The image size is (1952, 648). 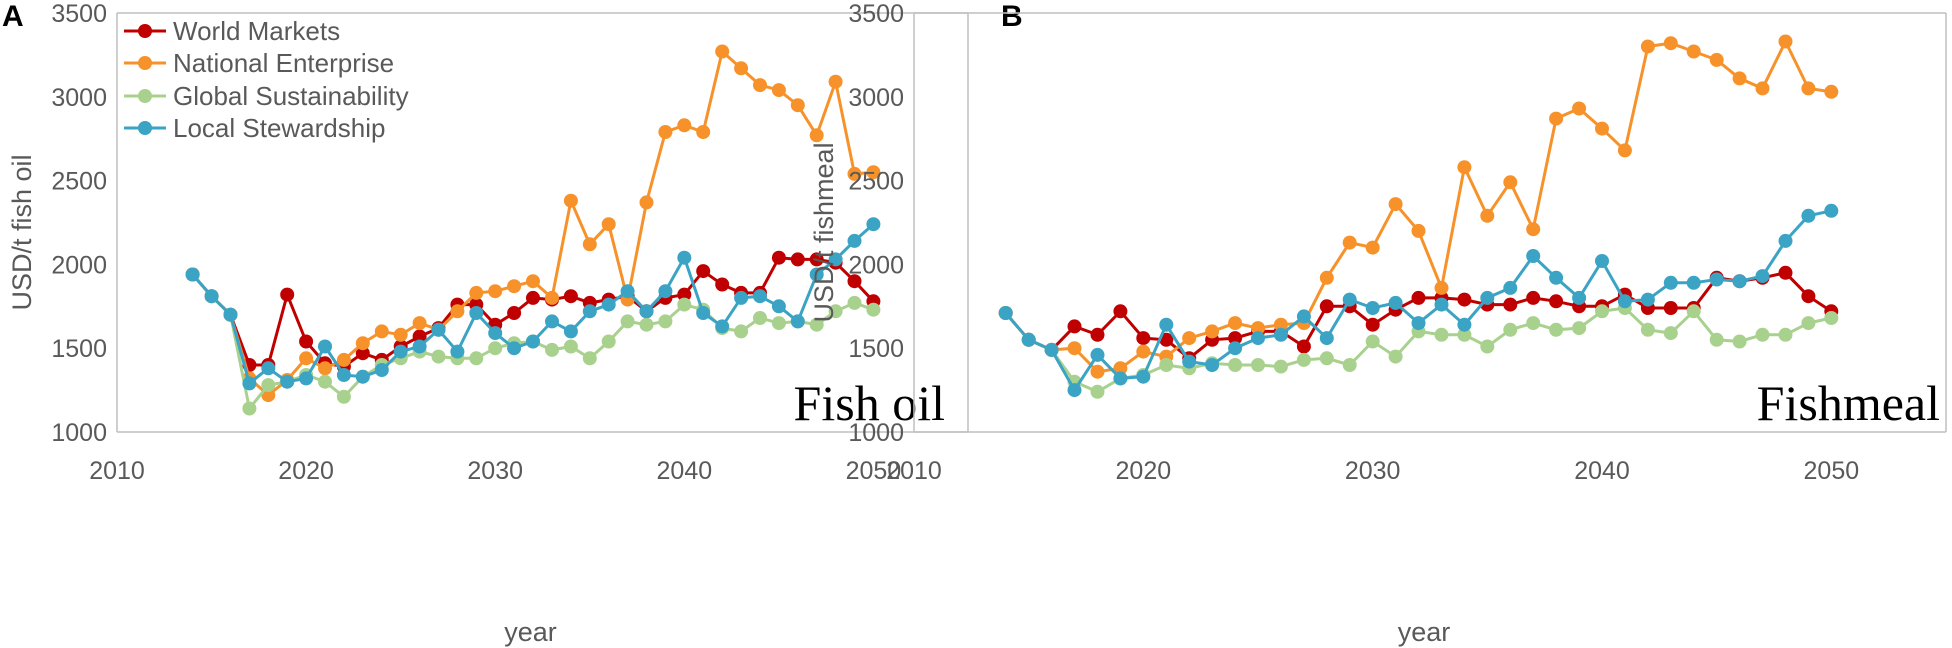 I want to click on series-line-world-markets, so click(x=1418, y=316).